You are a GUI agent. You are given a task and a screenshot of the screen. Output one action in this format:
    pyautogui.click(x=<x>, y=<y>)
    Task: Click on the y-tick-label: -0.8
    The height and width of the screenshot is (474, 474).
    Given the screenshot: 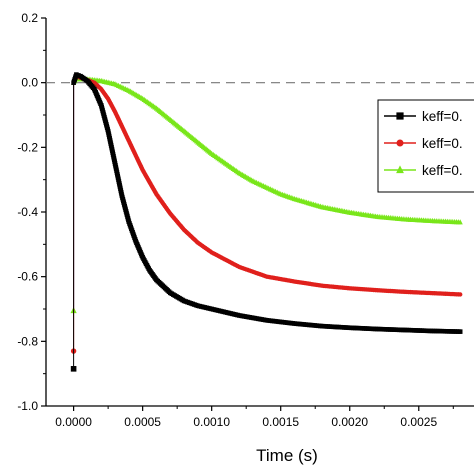 What is the action you would take?
    pyautogui.click(x=27, y=341)
    